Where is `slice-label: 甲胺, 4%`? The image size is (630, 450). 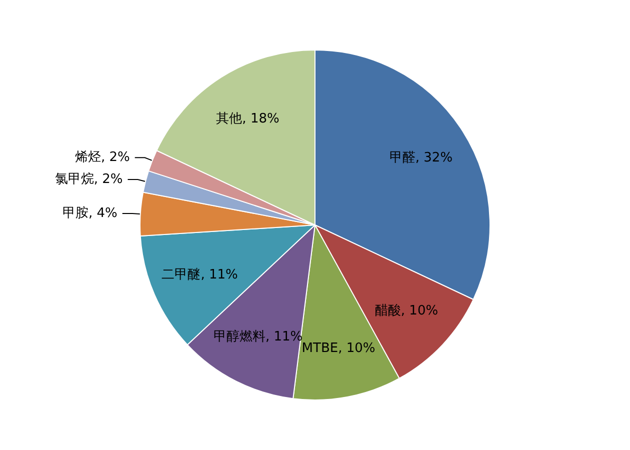 slice-label: 甲胺, 4% is located at coordinates (90, 214).